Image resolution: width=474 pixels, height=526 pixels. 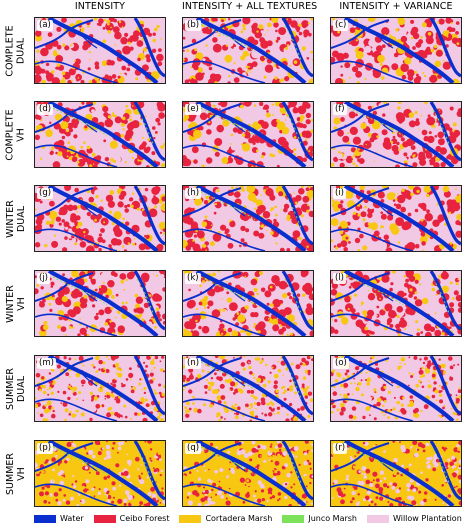 I want to click on legend-swatch-willow-plantation, so click(x=378, y=518).